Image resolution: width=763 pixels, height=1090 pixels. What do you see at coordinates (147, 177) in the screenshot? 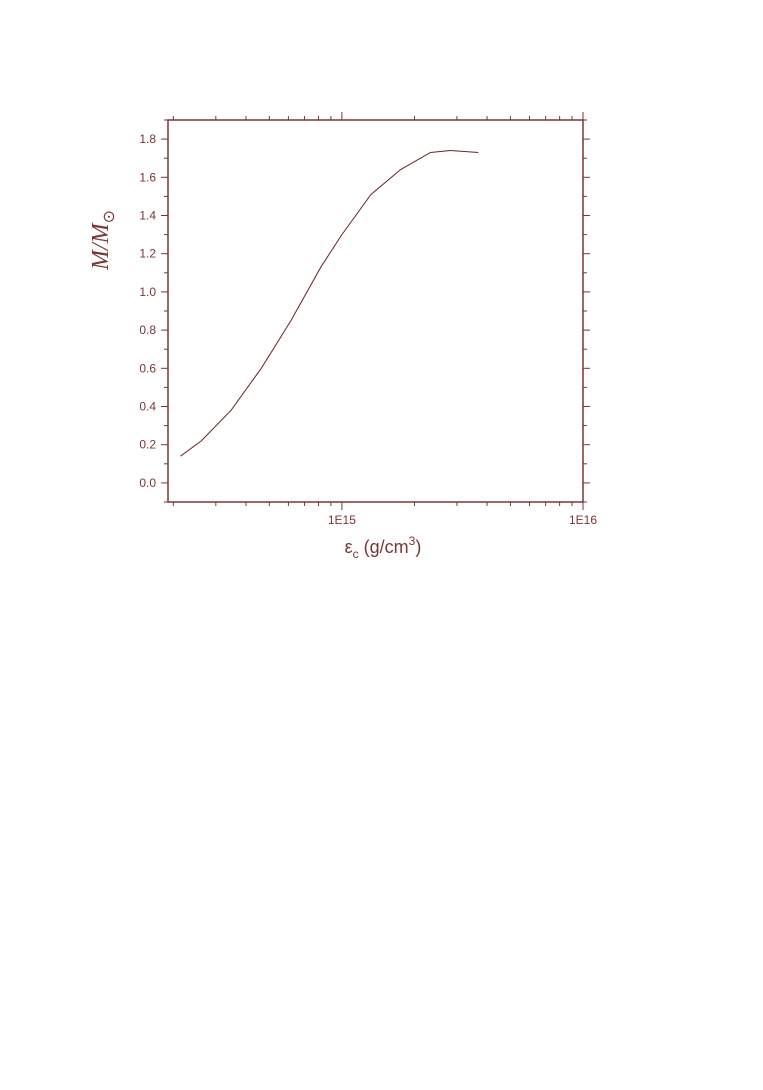
I see `y-tick-label: 1.6` at bounding box center [147, 177].